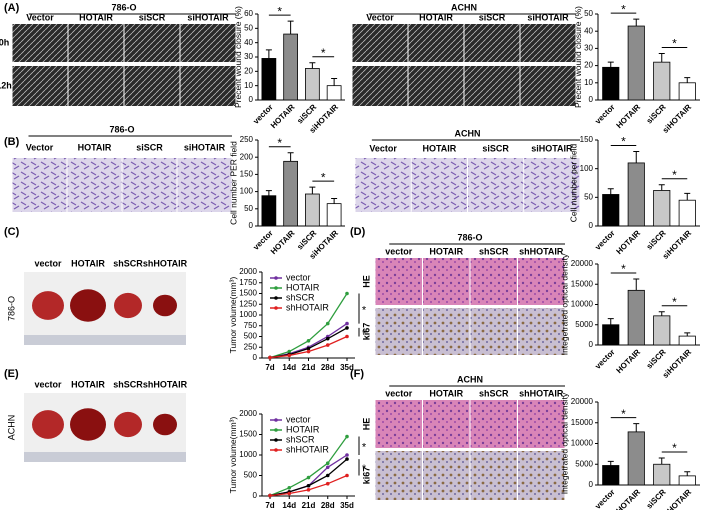 Image resolution: width=709 pixels, height=510 pixels. What do you see at coordinates (584, 324) in the screenshot?
I see `y-tick-label: 5000` at bounding box center [584, 324].